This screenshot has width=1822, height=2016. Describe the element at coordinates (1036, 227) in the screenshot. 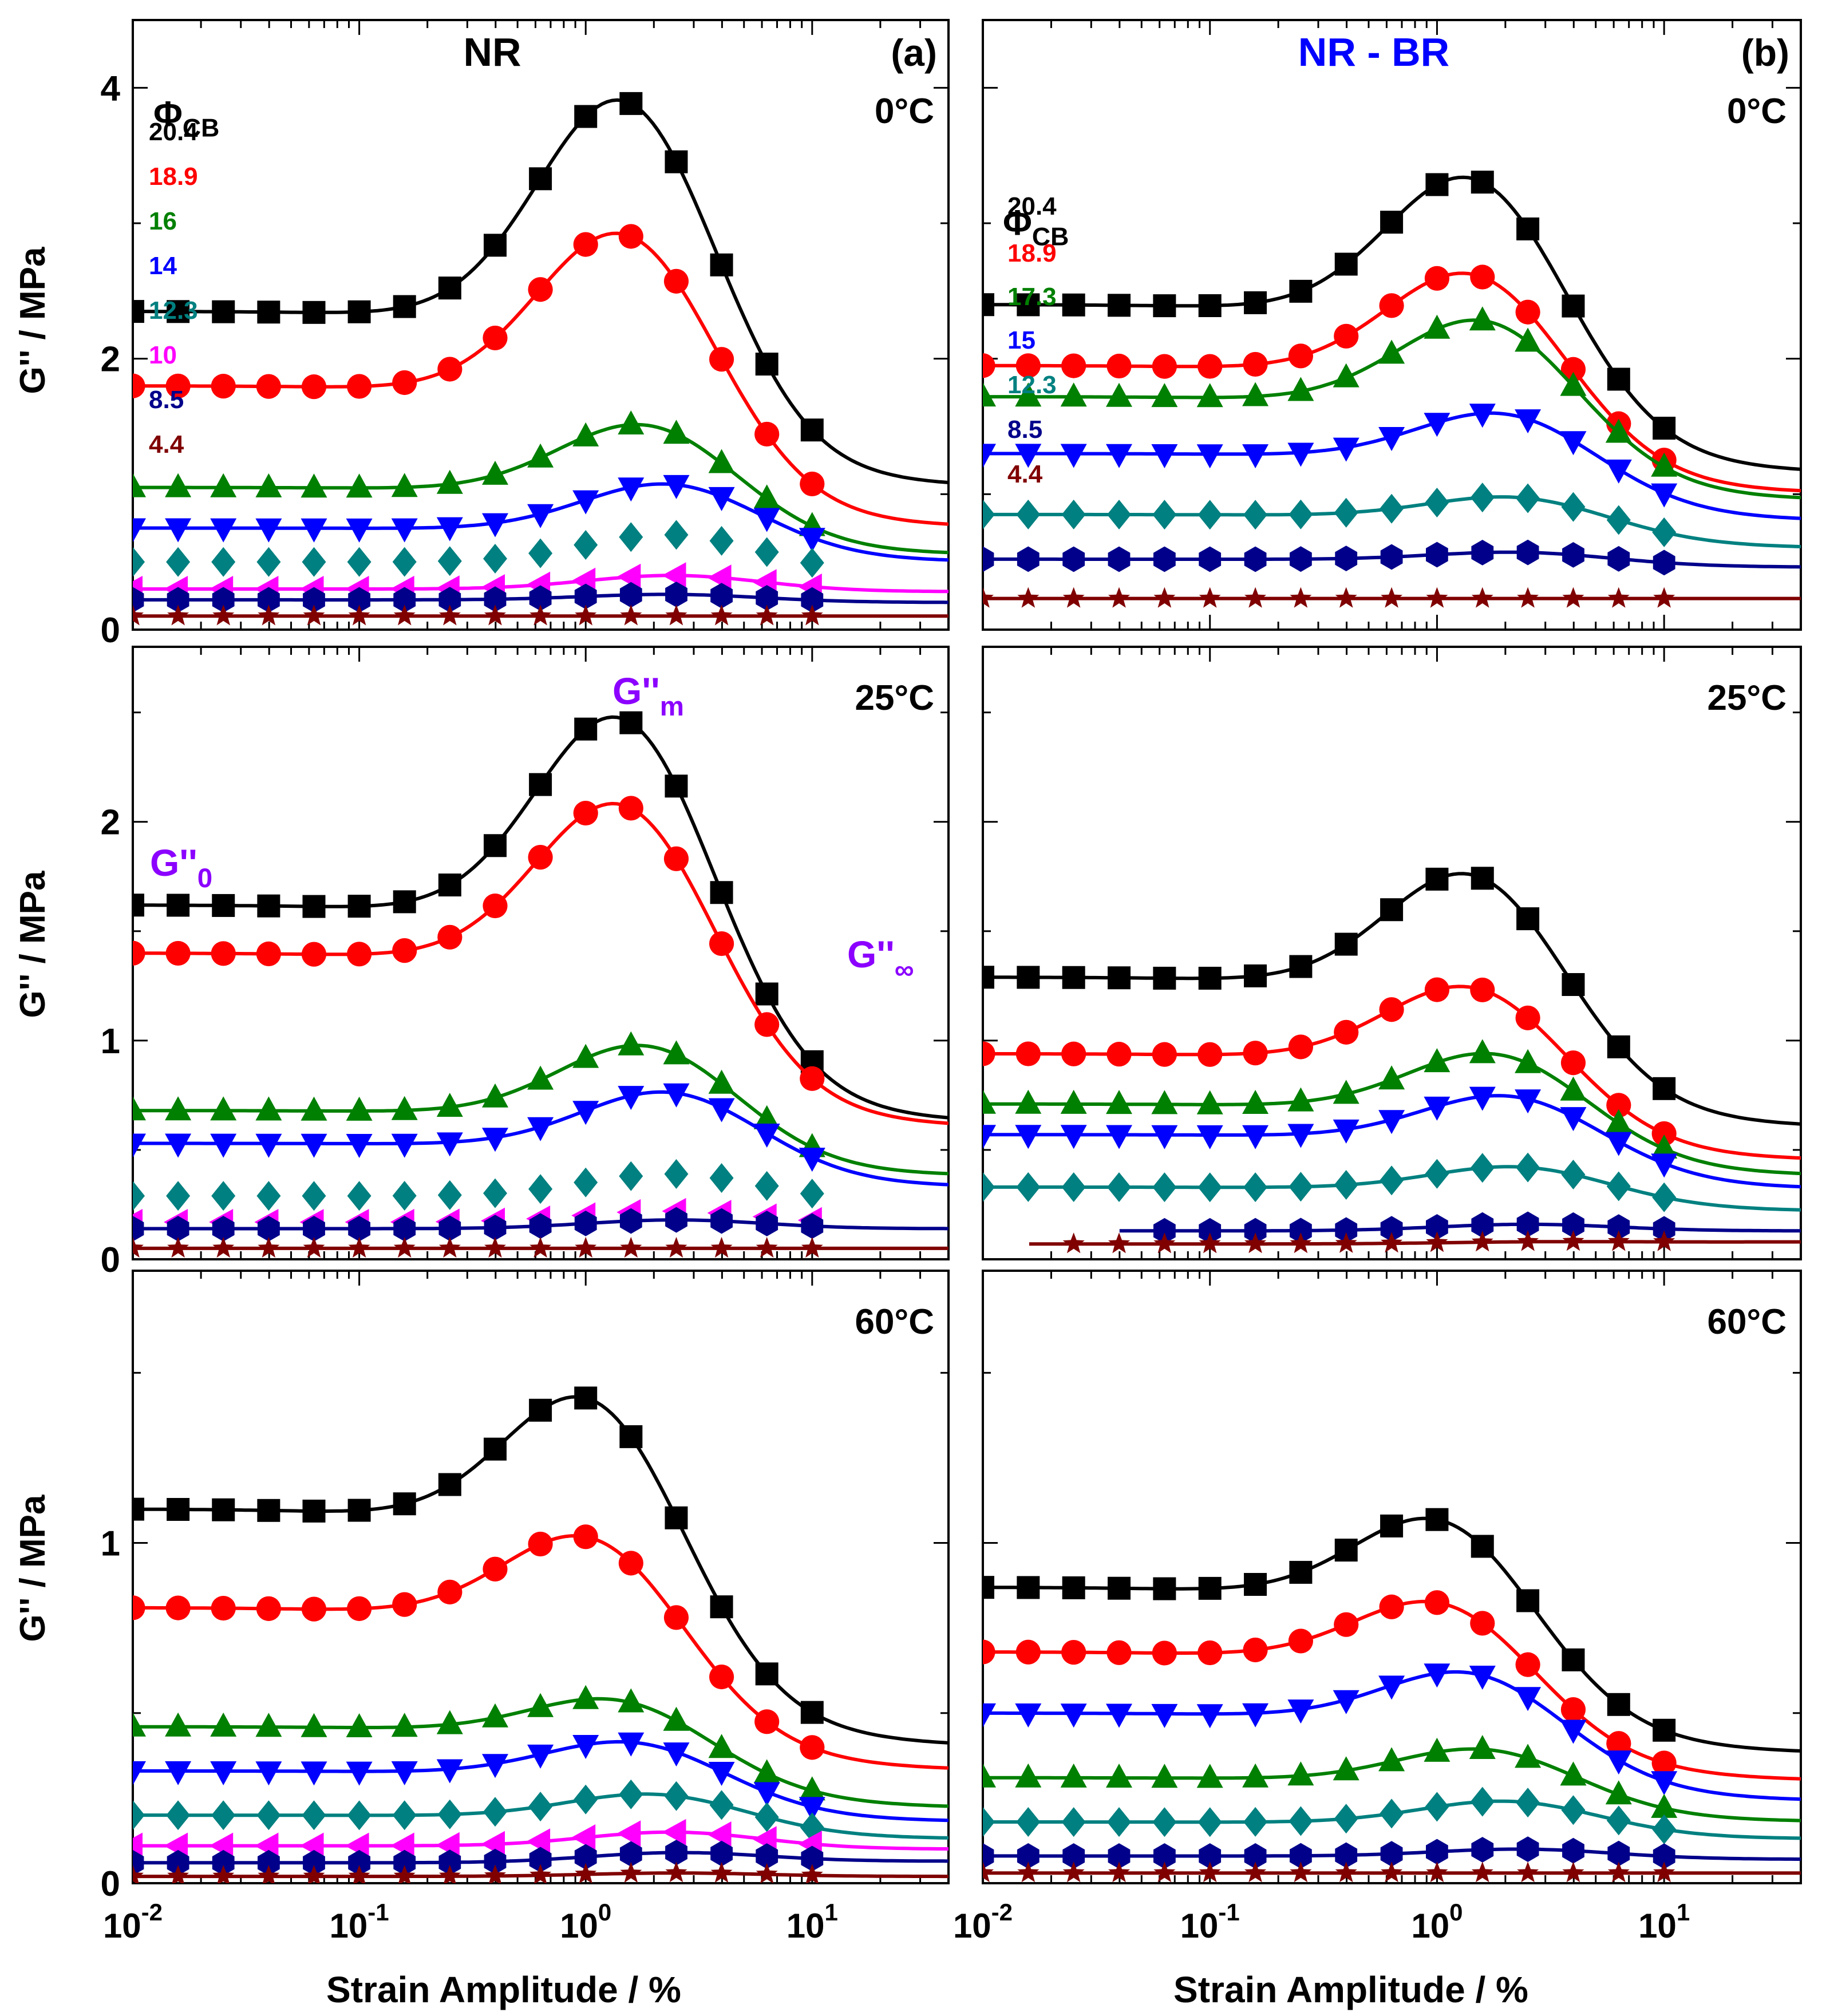

I see `legend-title: ΦCB` at that location.